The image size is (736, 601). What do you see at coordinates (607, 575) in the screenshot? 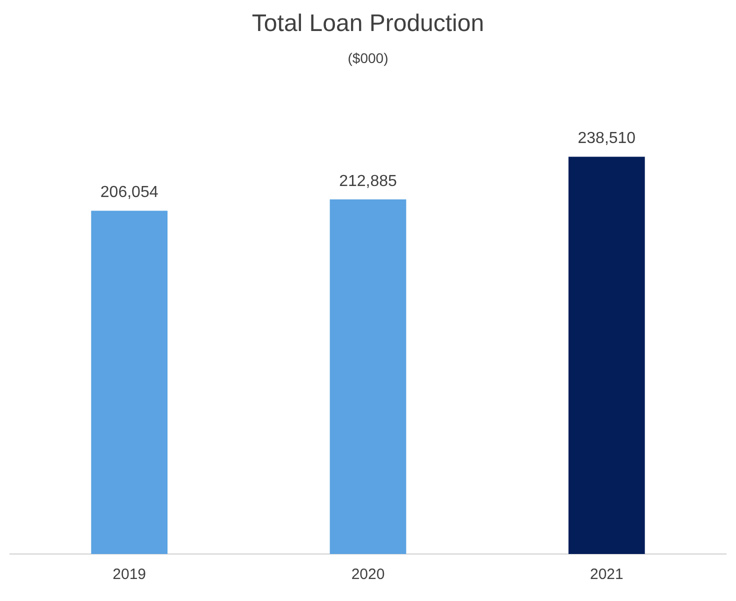
I see `x-tick-label: 2021` at bounding box center [607, 575].